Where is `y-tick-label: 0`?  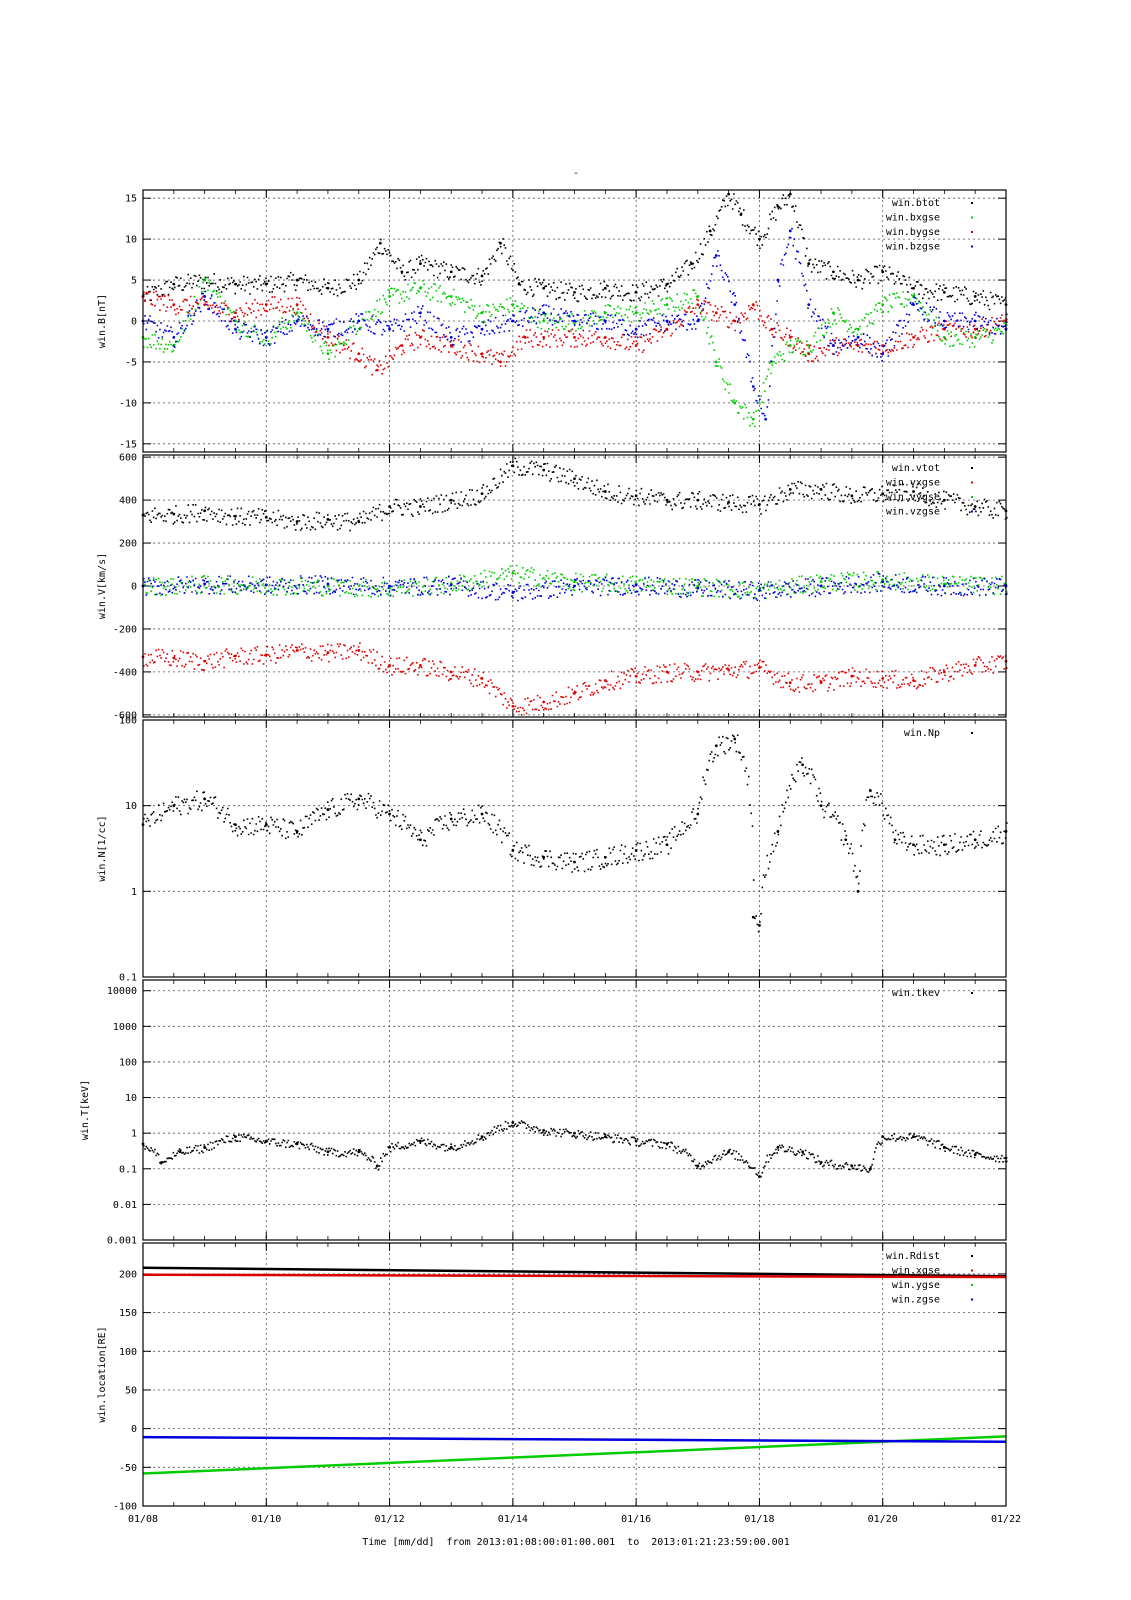 y-tick-label: 0 is located at coordinates (134, 587).